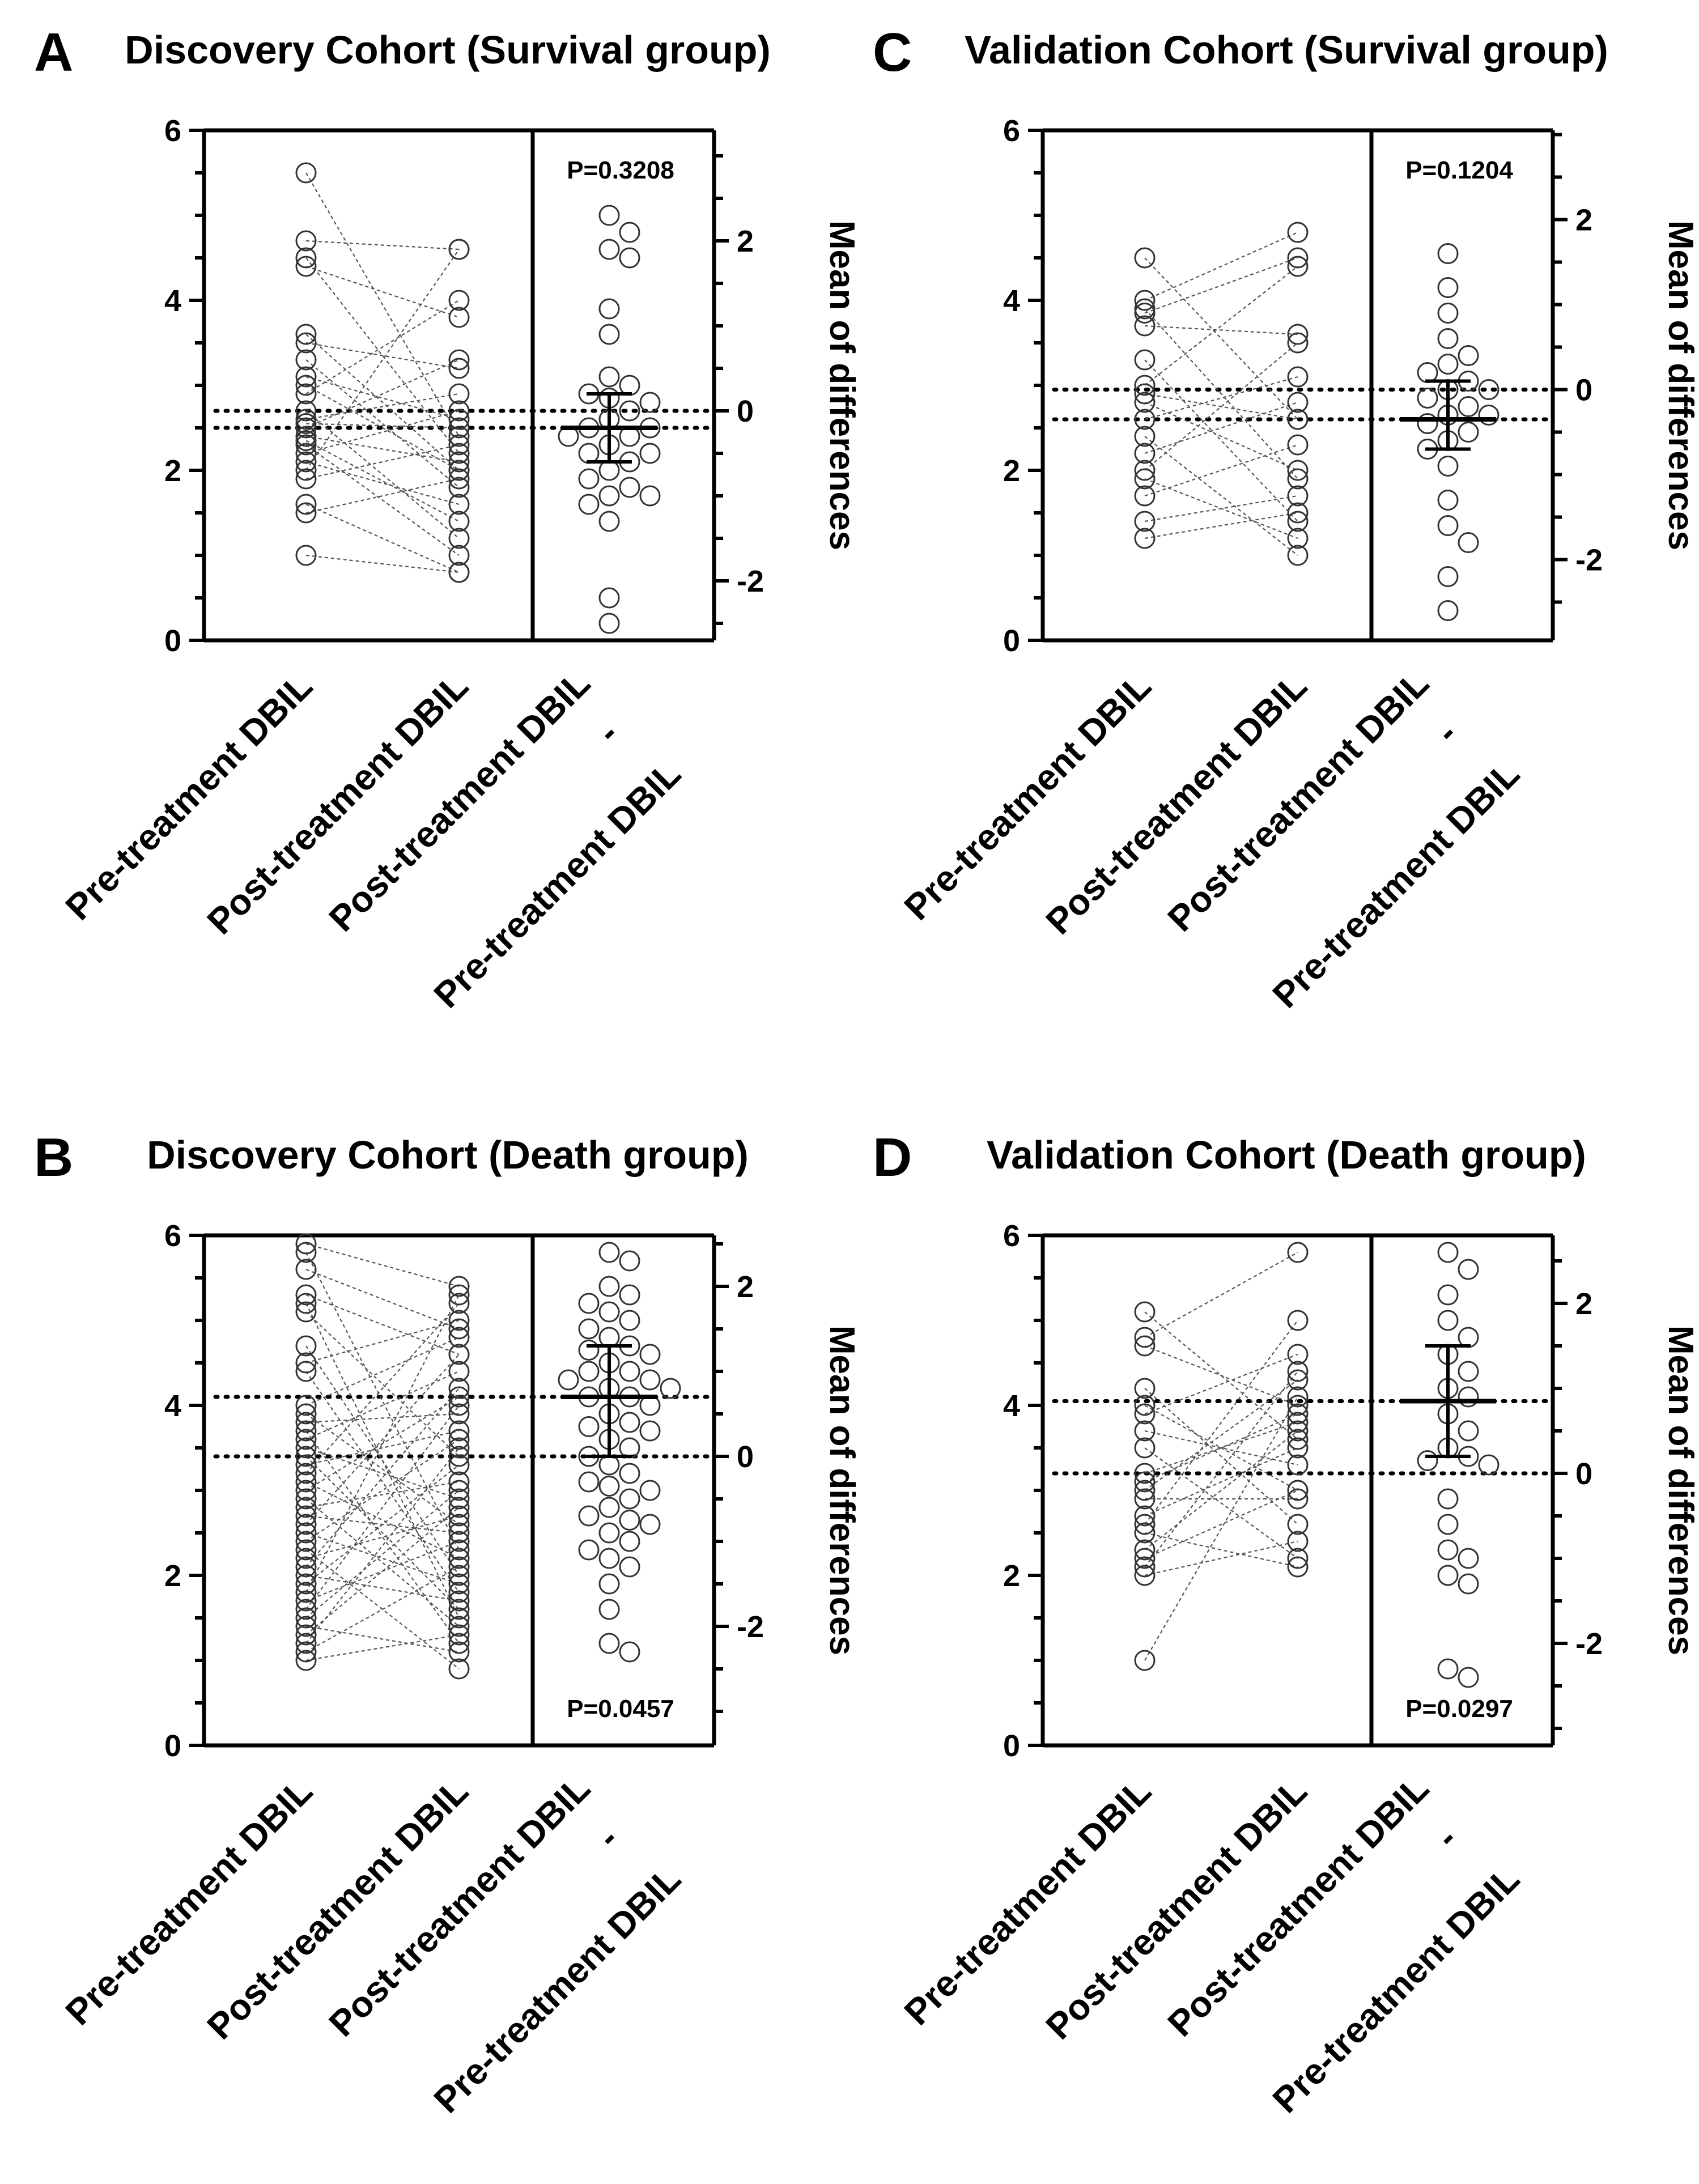 The image size is (1699, 2184). I want to click on right-axis-label: Mean of differences, so click(1680, 385).